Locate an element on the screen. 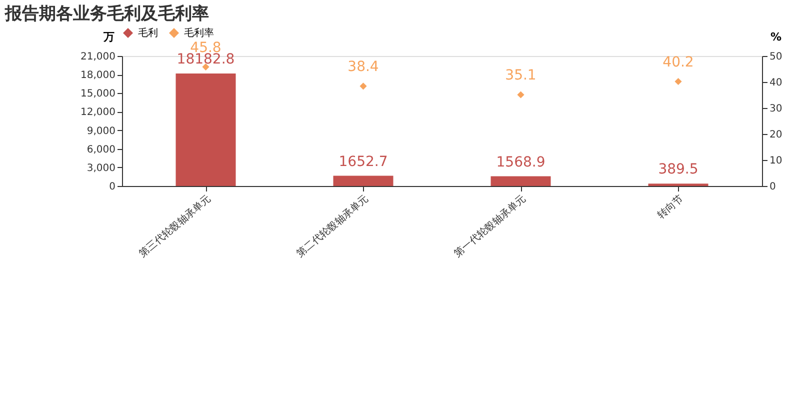 This screenshot has height=400, width=800. y2-tick-label: 0 is located at coordinates (773, 187).